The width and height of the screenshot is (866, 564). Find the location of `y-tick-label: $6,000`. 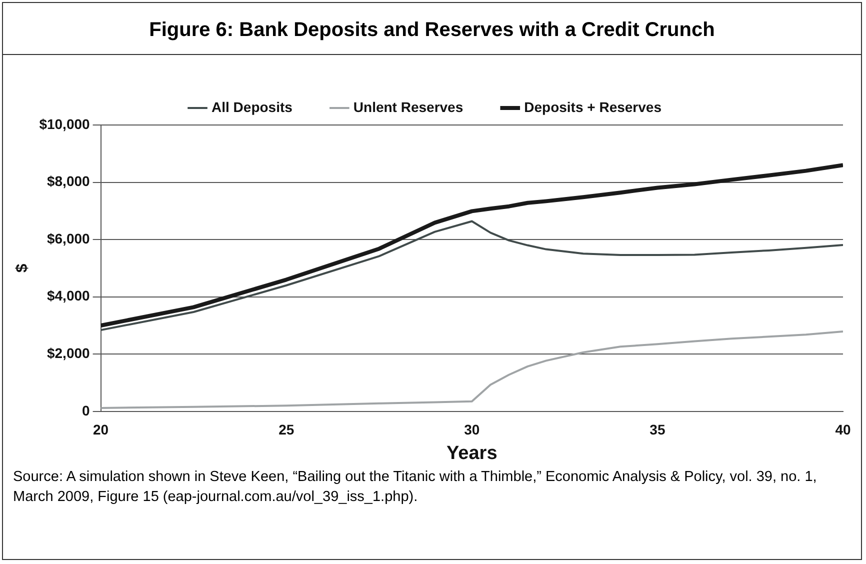

y-tick-label: $6,000 is located at coordinates (68, 238).